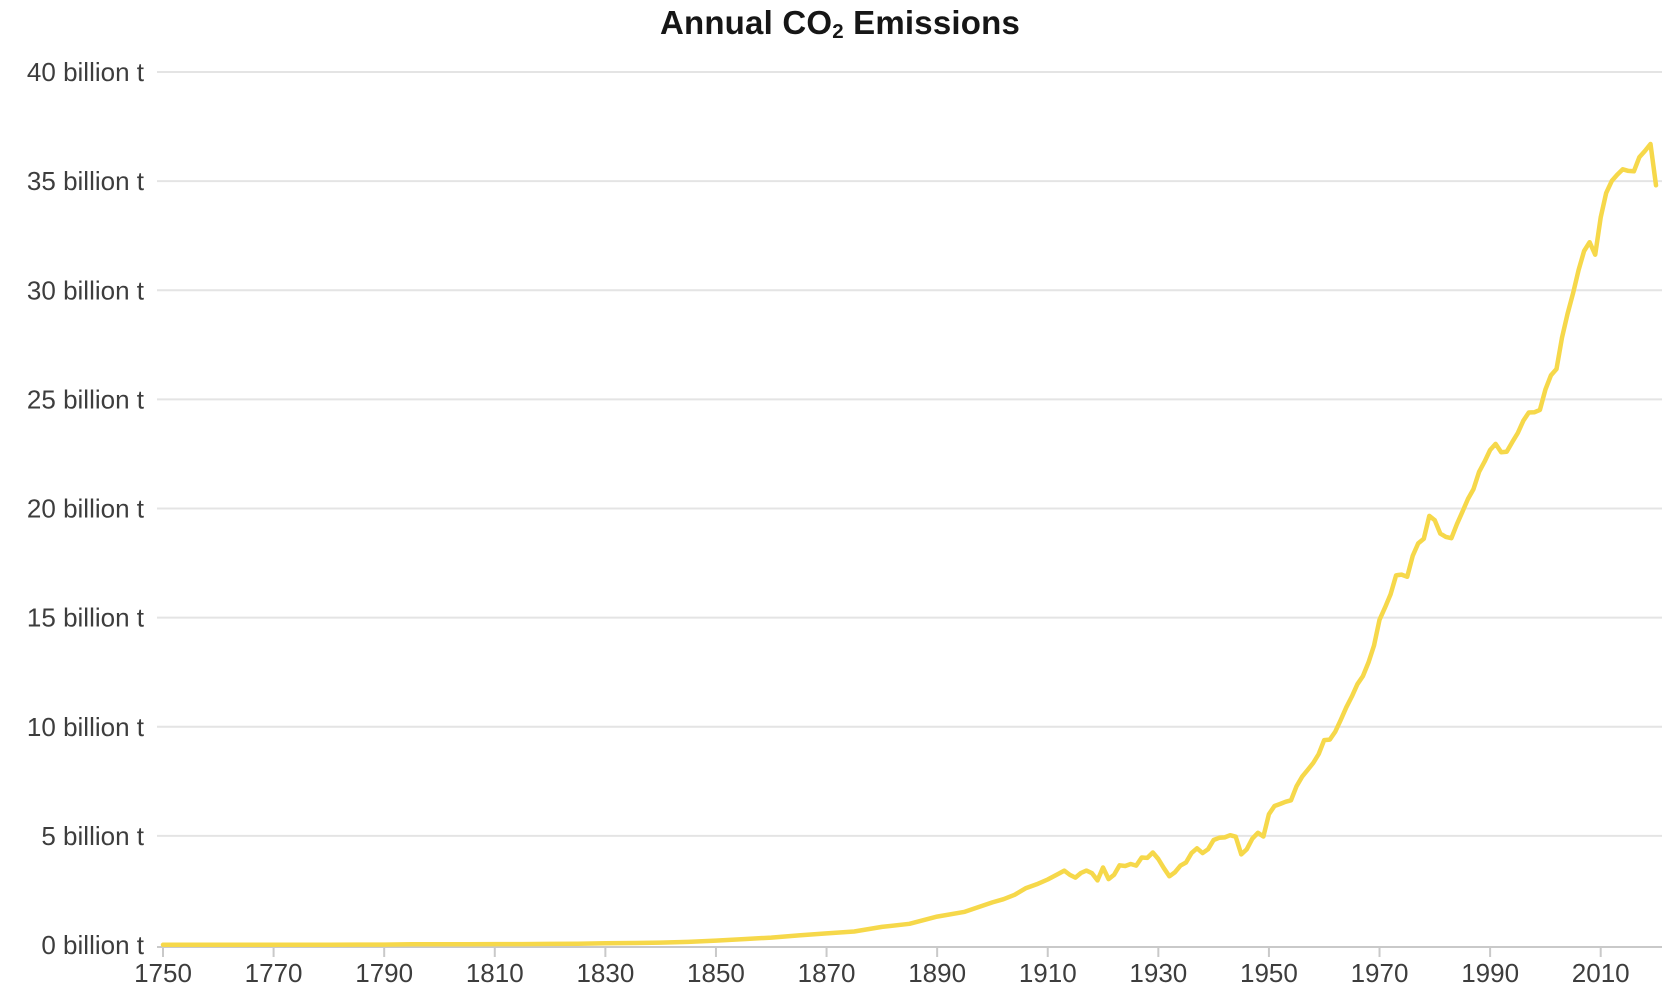  I want to click on x-axis-label: 1850, so click(716, 973).